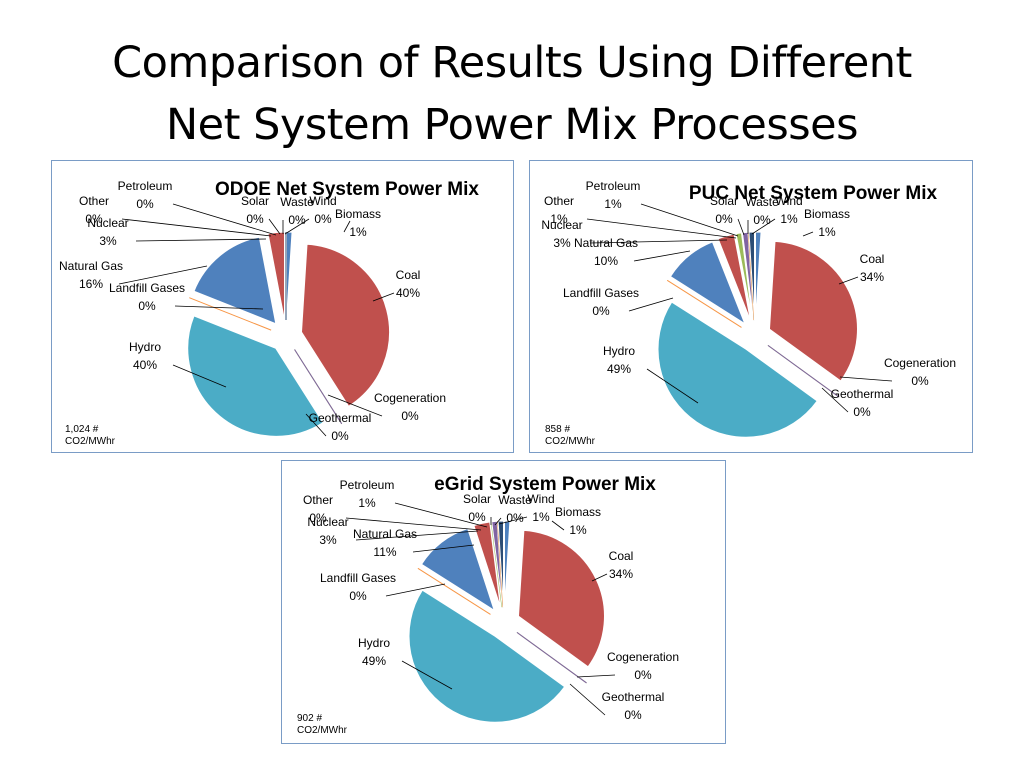 The width and height of the screenshot is (1024, 768). I want to click on puc-label-hydro: Hydro 49%, so click(619, 360).